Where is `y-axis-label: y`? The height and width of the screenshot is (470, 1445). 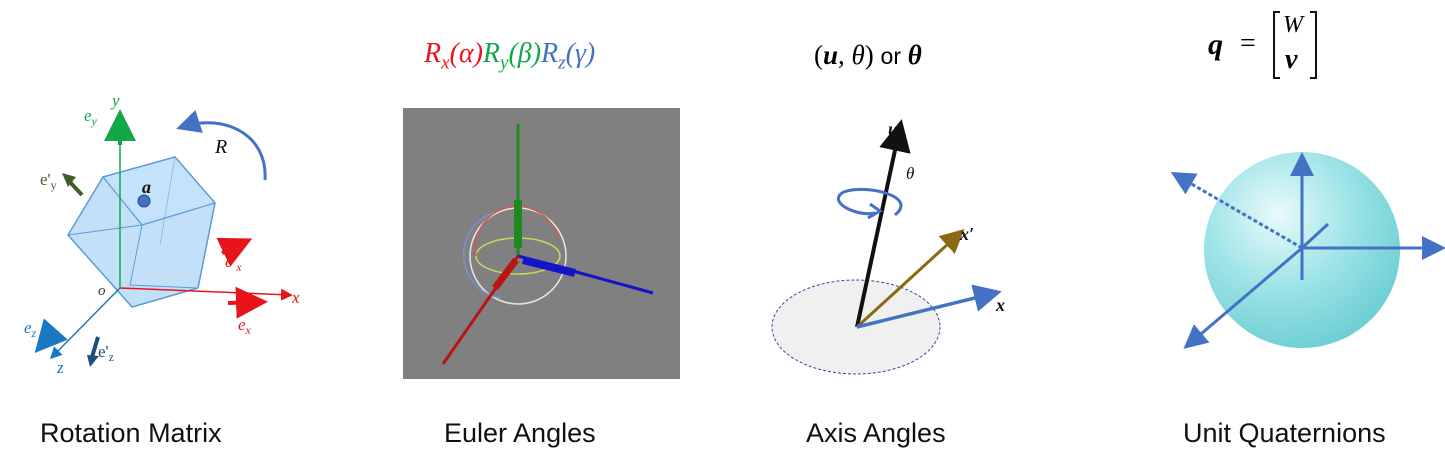 y-axis-label: y is located at coordinates (115, 100).